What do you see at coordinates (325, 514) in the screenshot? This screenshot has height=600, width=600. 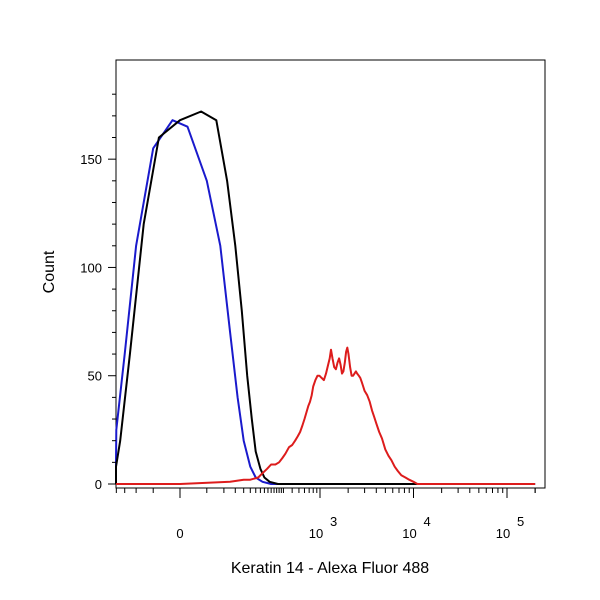 I see `x-axis: 0 10 3 10 4 10 5` at bounding box center [325, 514].